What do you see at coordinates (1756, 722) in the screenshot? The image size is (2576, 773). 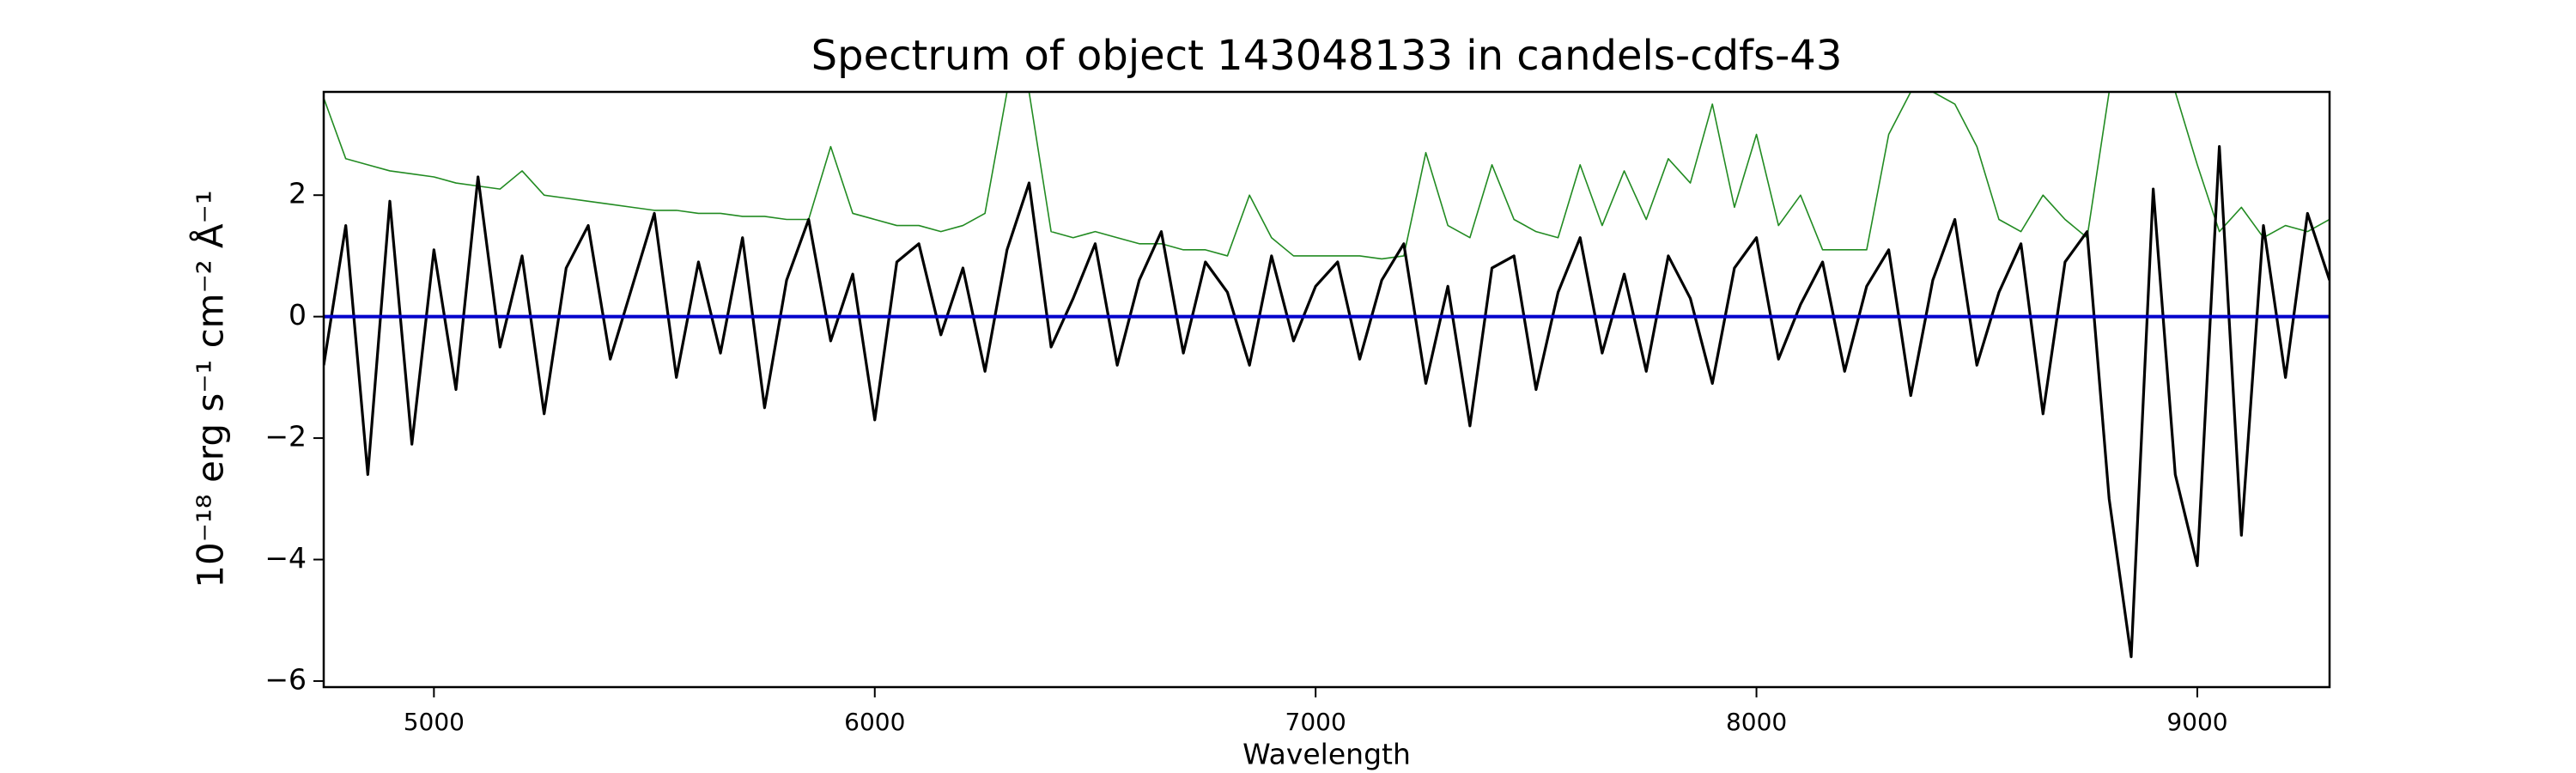 I see `x-tick-label: 8000` at bounding box center [1756, 722].